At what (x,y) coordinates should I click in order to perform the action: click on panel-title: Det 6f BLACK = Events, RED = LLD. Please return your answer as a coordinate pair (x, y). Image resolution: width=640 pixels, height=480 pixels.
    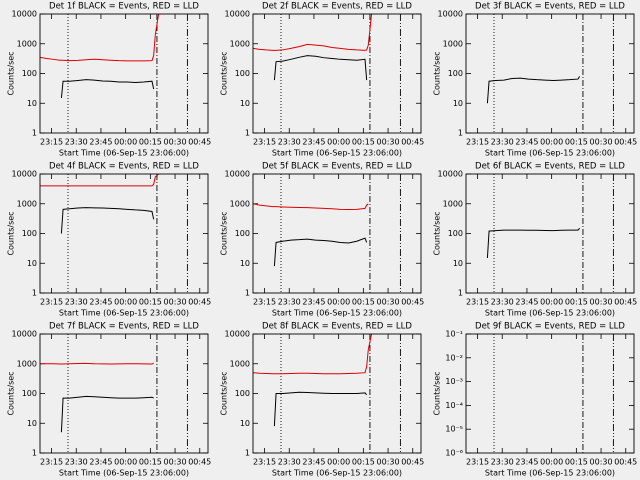
    Looking at the image, I should click on (550, 167).